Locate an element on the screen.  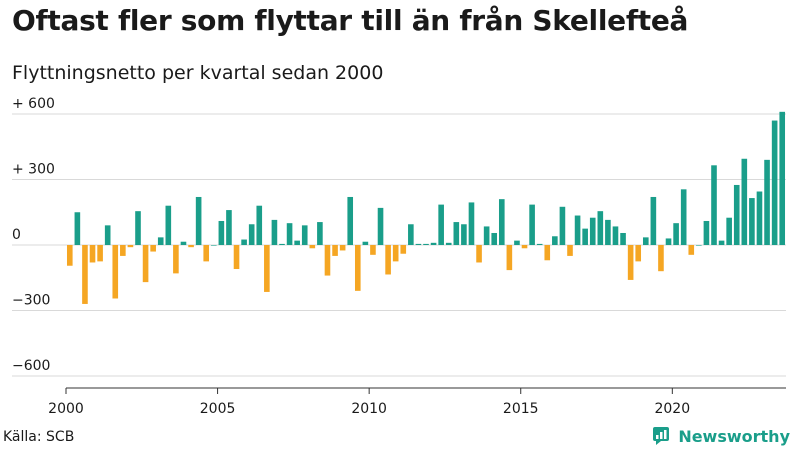
newsworthy-icon is located at coordinates (661, 436).